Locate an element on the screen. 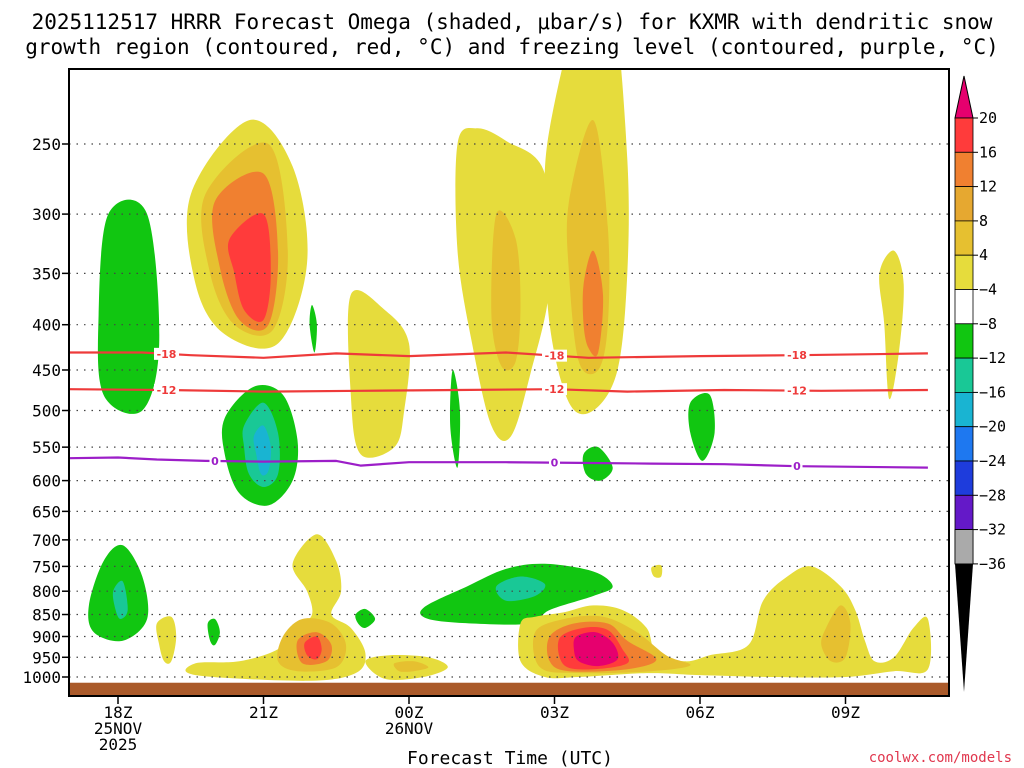 This screenshot has height=768, width=1024. x-tick-label-12-0: 06Z is located at coordinates (700, 712).